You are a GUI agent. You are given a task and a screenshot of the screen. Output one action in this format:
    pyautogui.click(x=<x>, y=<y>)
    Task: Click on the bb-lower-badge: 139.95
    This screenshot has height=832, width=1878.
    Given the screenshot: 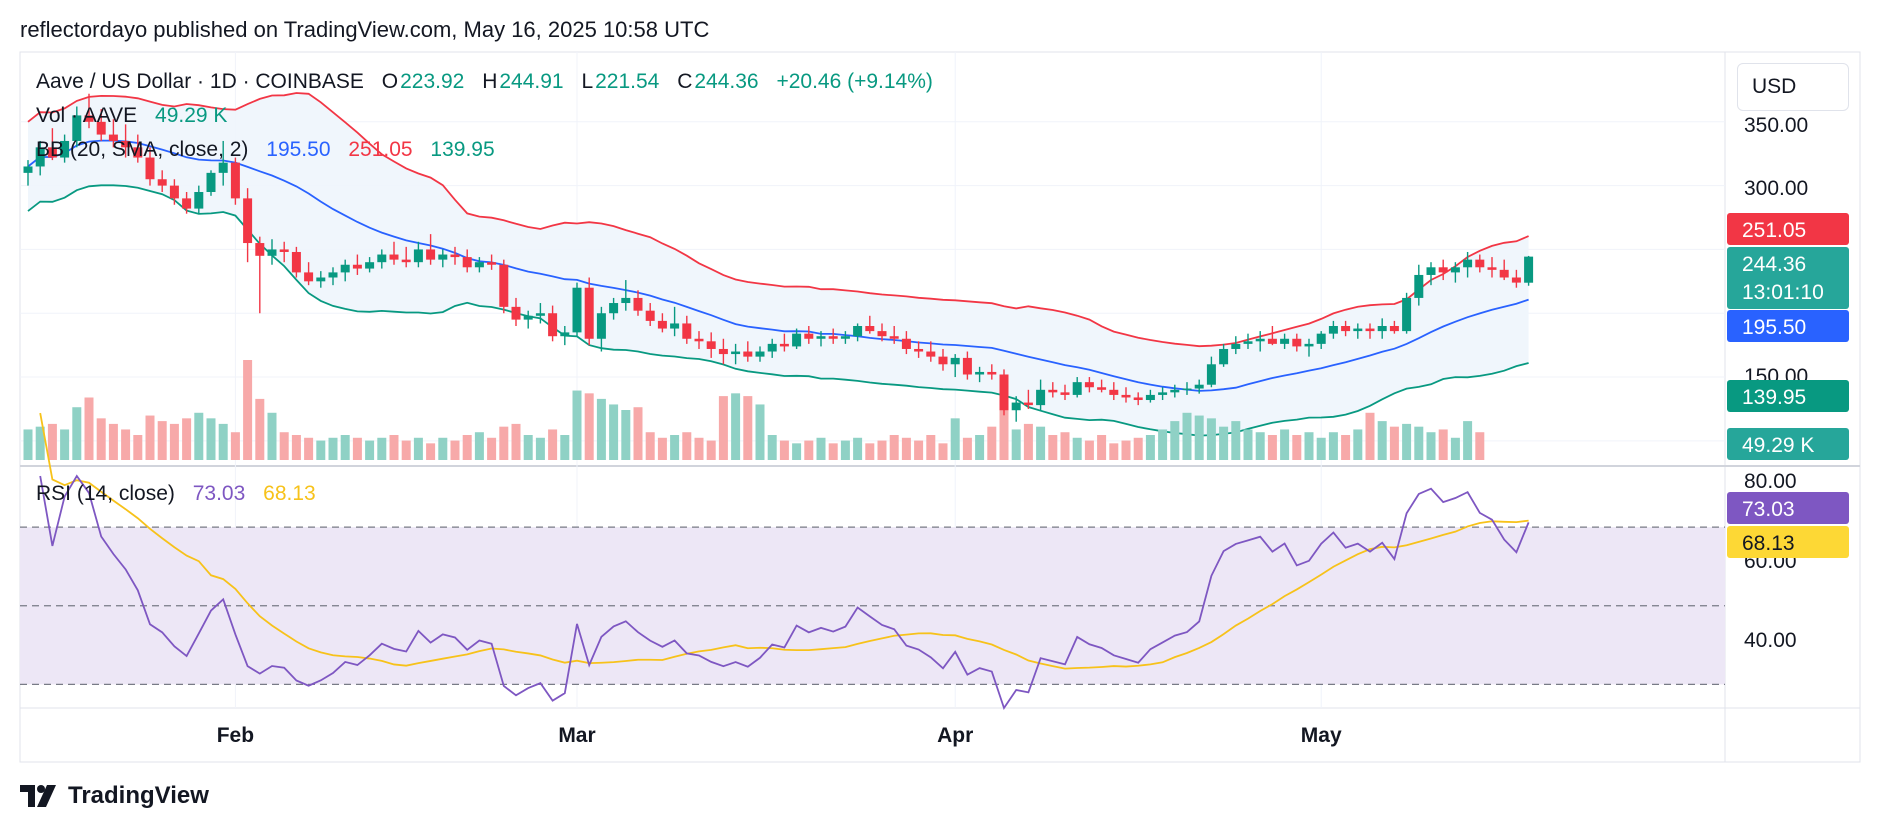 What is the action you would take?
    pyautogui.click(x=1788, y=396)
    